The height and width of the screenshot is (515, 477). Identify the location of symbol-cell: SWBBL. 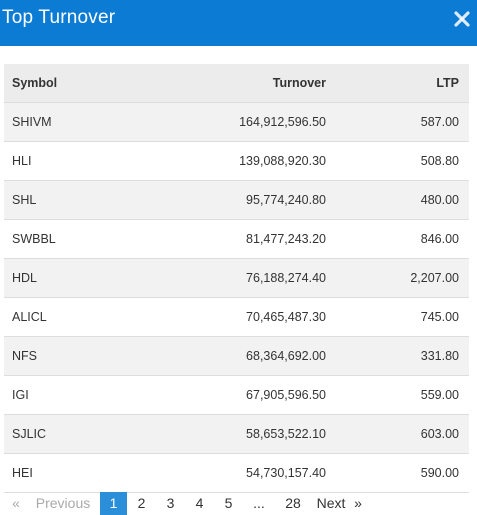
(69, 239).